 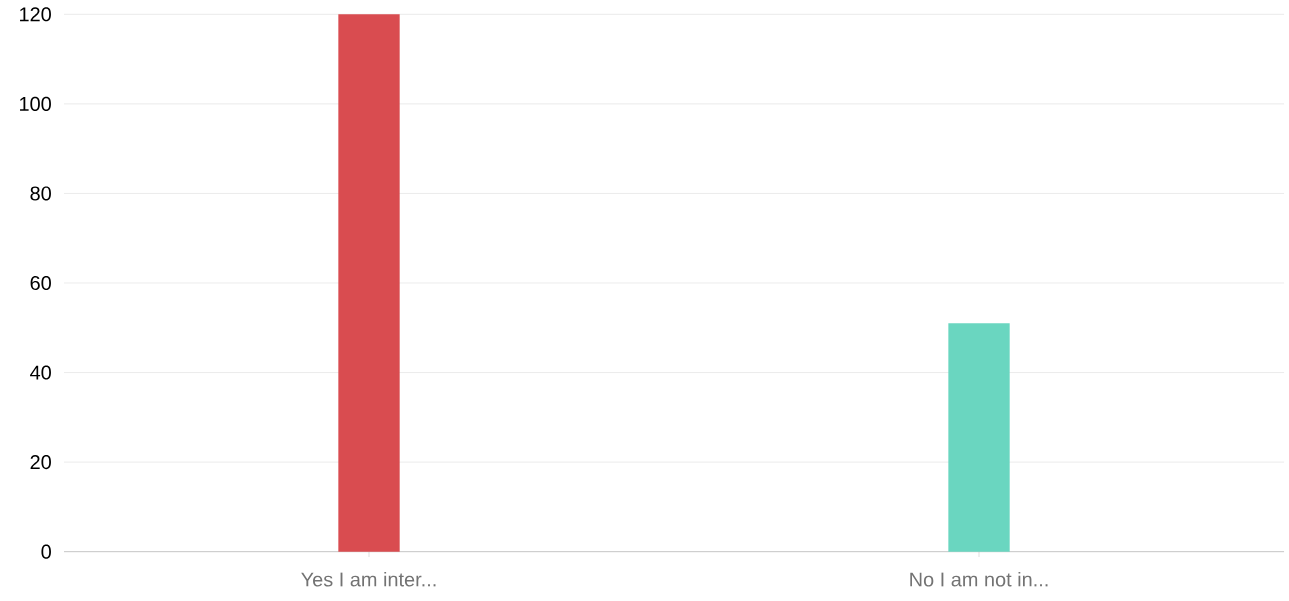 I want to click on y-tick-label: 20, so click(x=40, y=462).